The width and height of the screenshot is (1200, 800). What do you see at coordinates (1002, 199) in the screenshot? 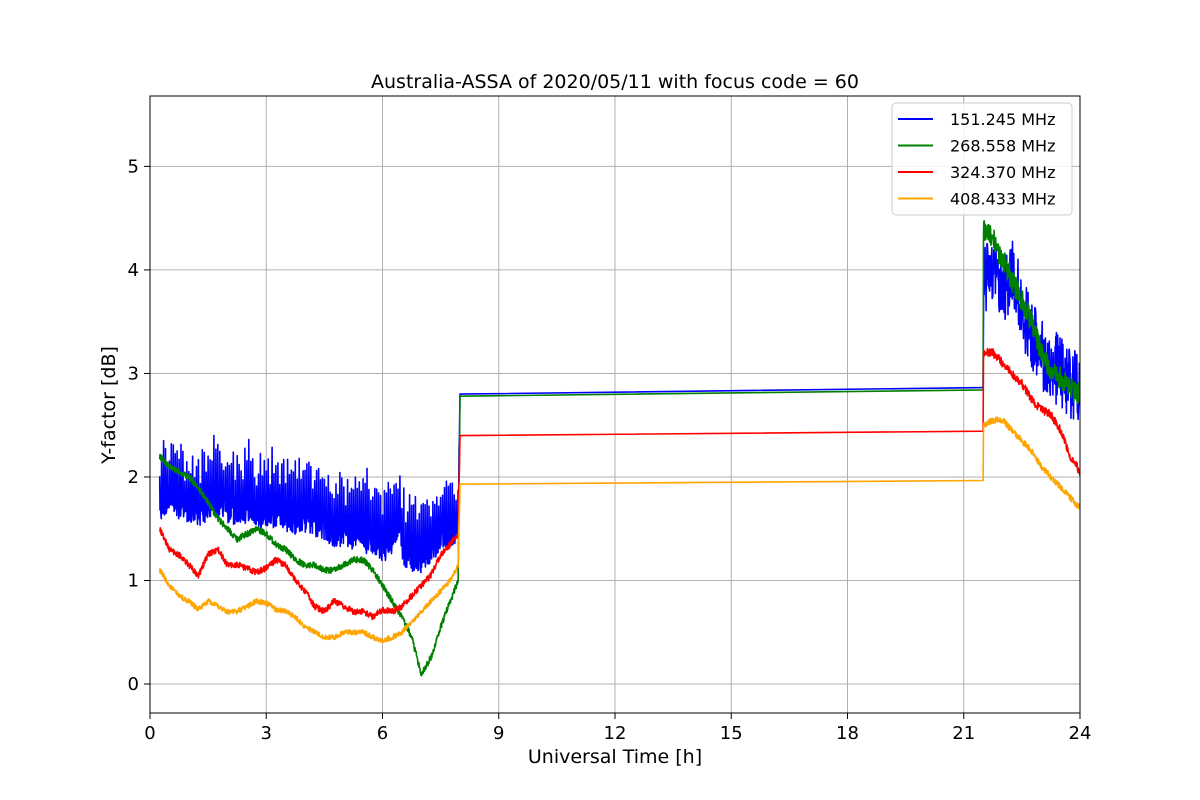
I see `legend-entry-label: 408.433 MHz` at bounding box center [1002, 199].